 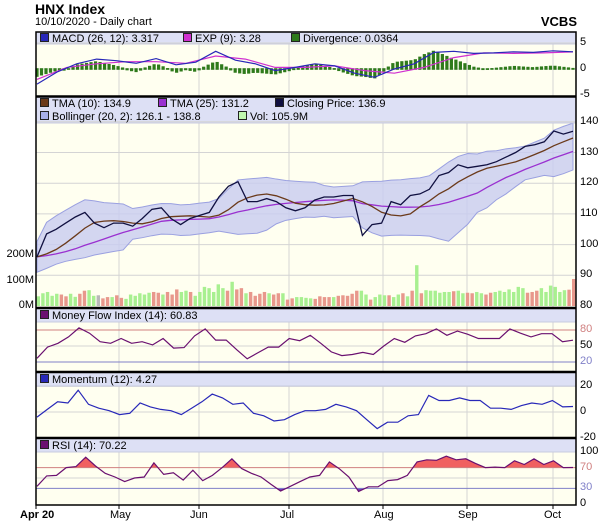 I want to click on tma10-swatch-icon, so click(x=44, y=102).